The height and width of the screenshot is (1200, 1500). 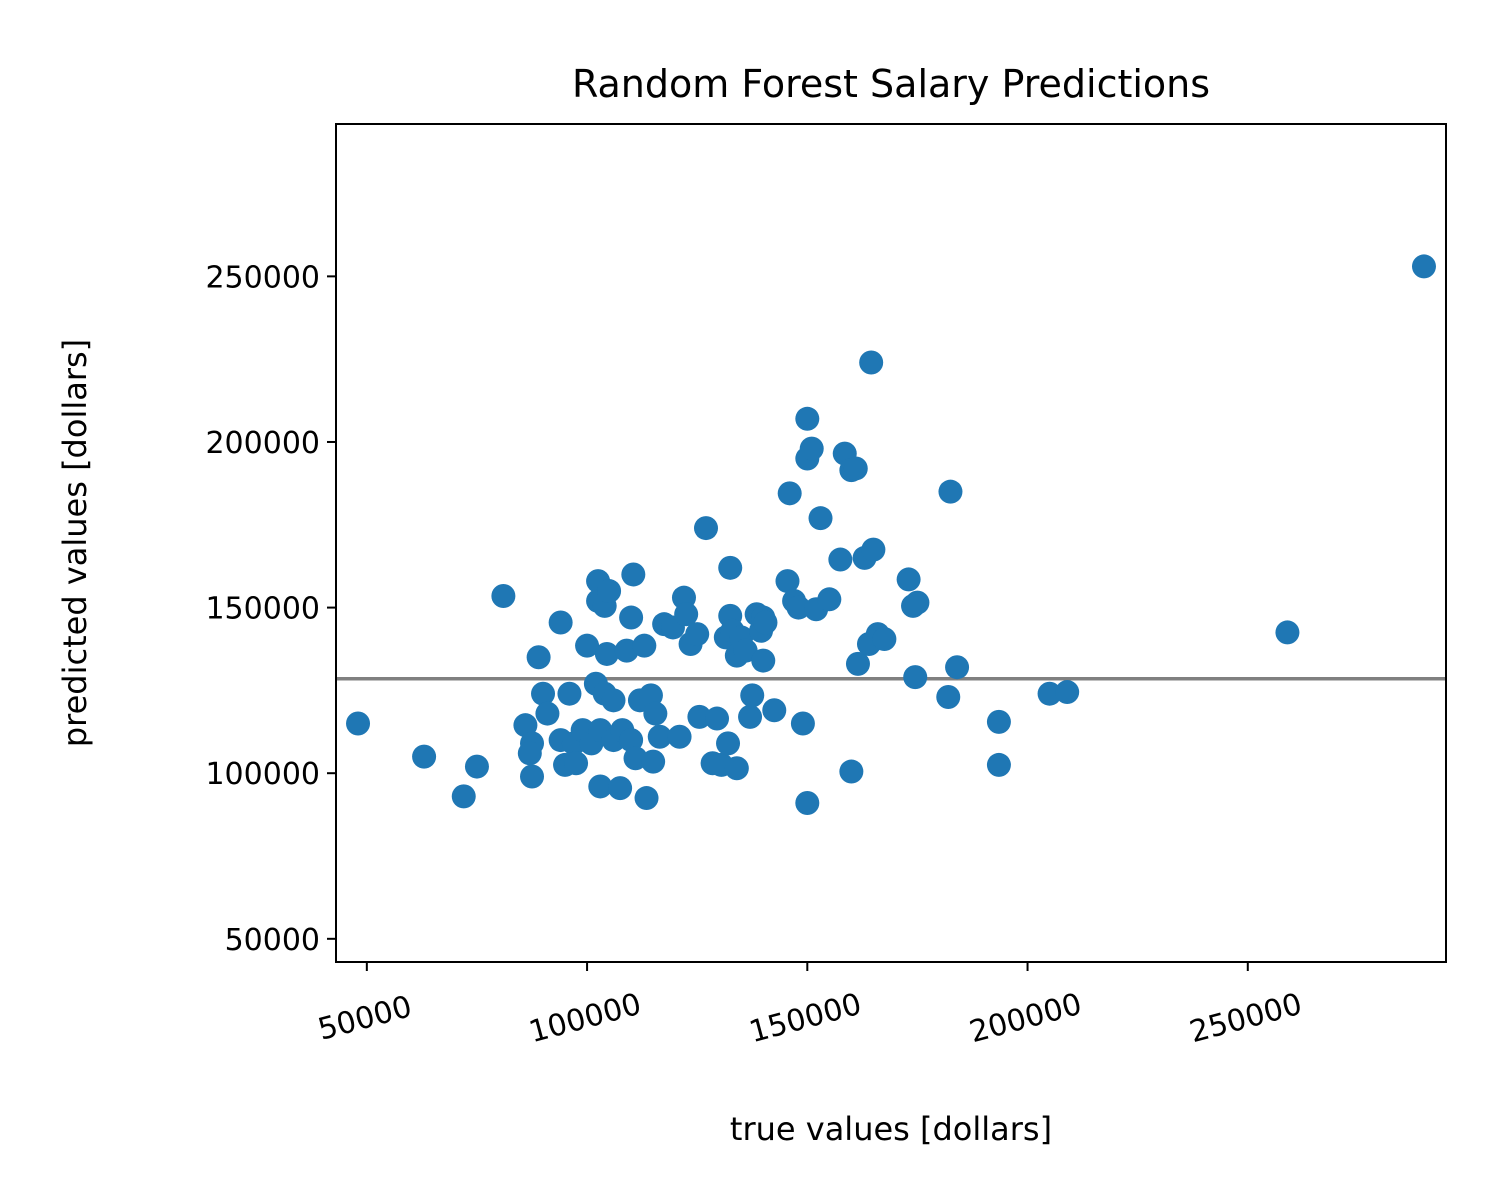 What do you see at coordinates (1026, 1018) in the screenshot?
I see `x-tick-label: 200000` at bounding box center [1026, 1018].